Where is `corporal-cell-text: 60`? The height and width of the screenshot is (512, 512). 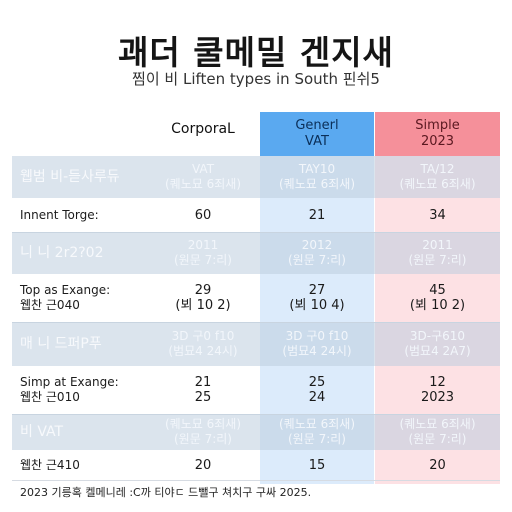 corporal-cell-text: 60 is located at coordinates (203, 215).